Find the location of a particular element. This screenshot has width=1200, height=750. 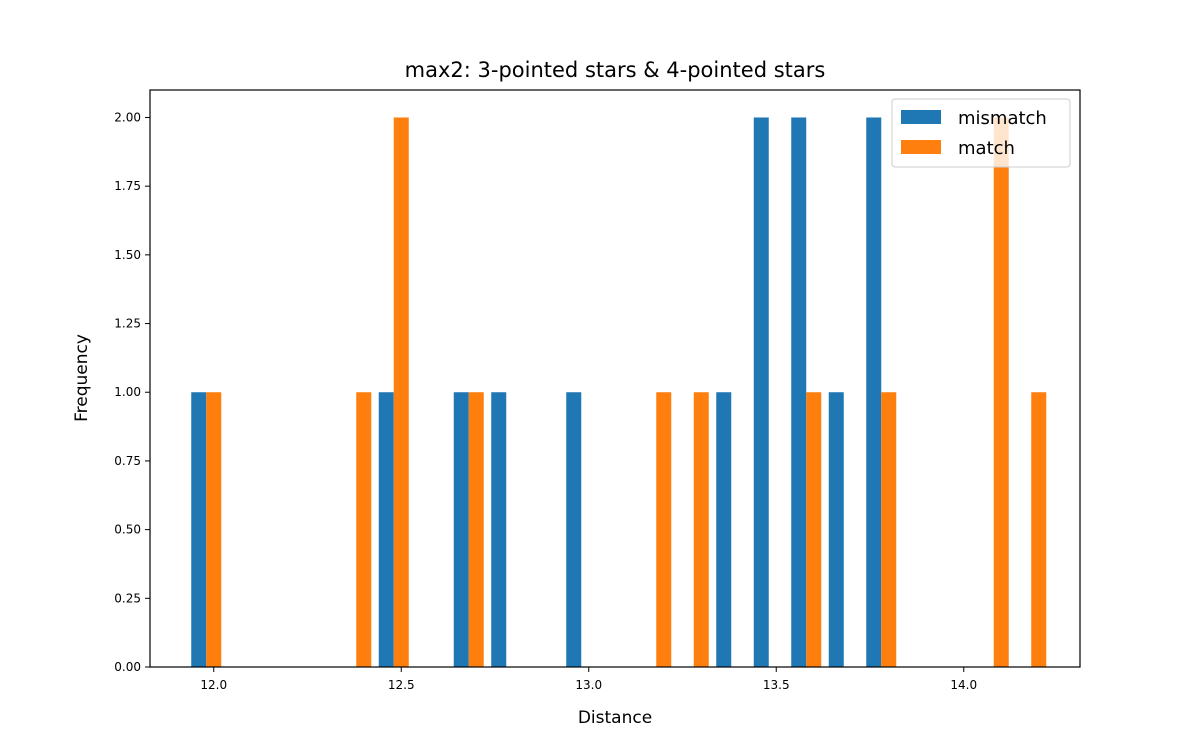

y-tick-label: 2.00 is located at coordinates (127, 117).